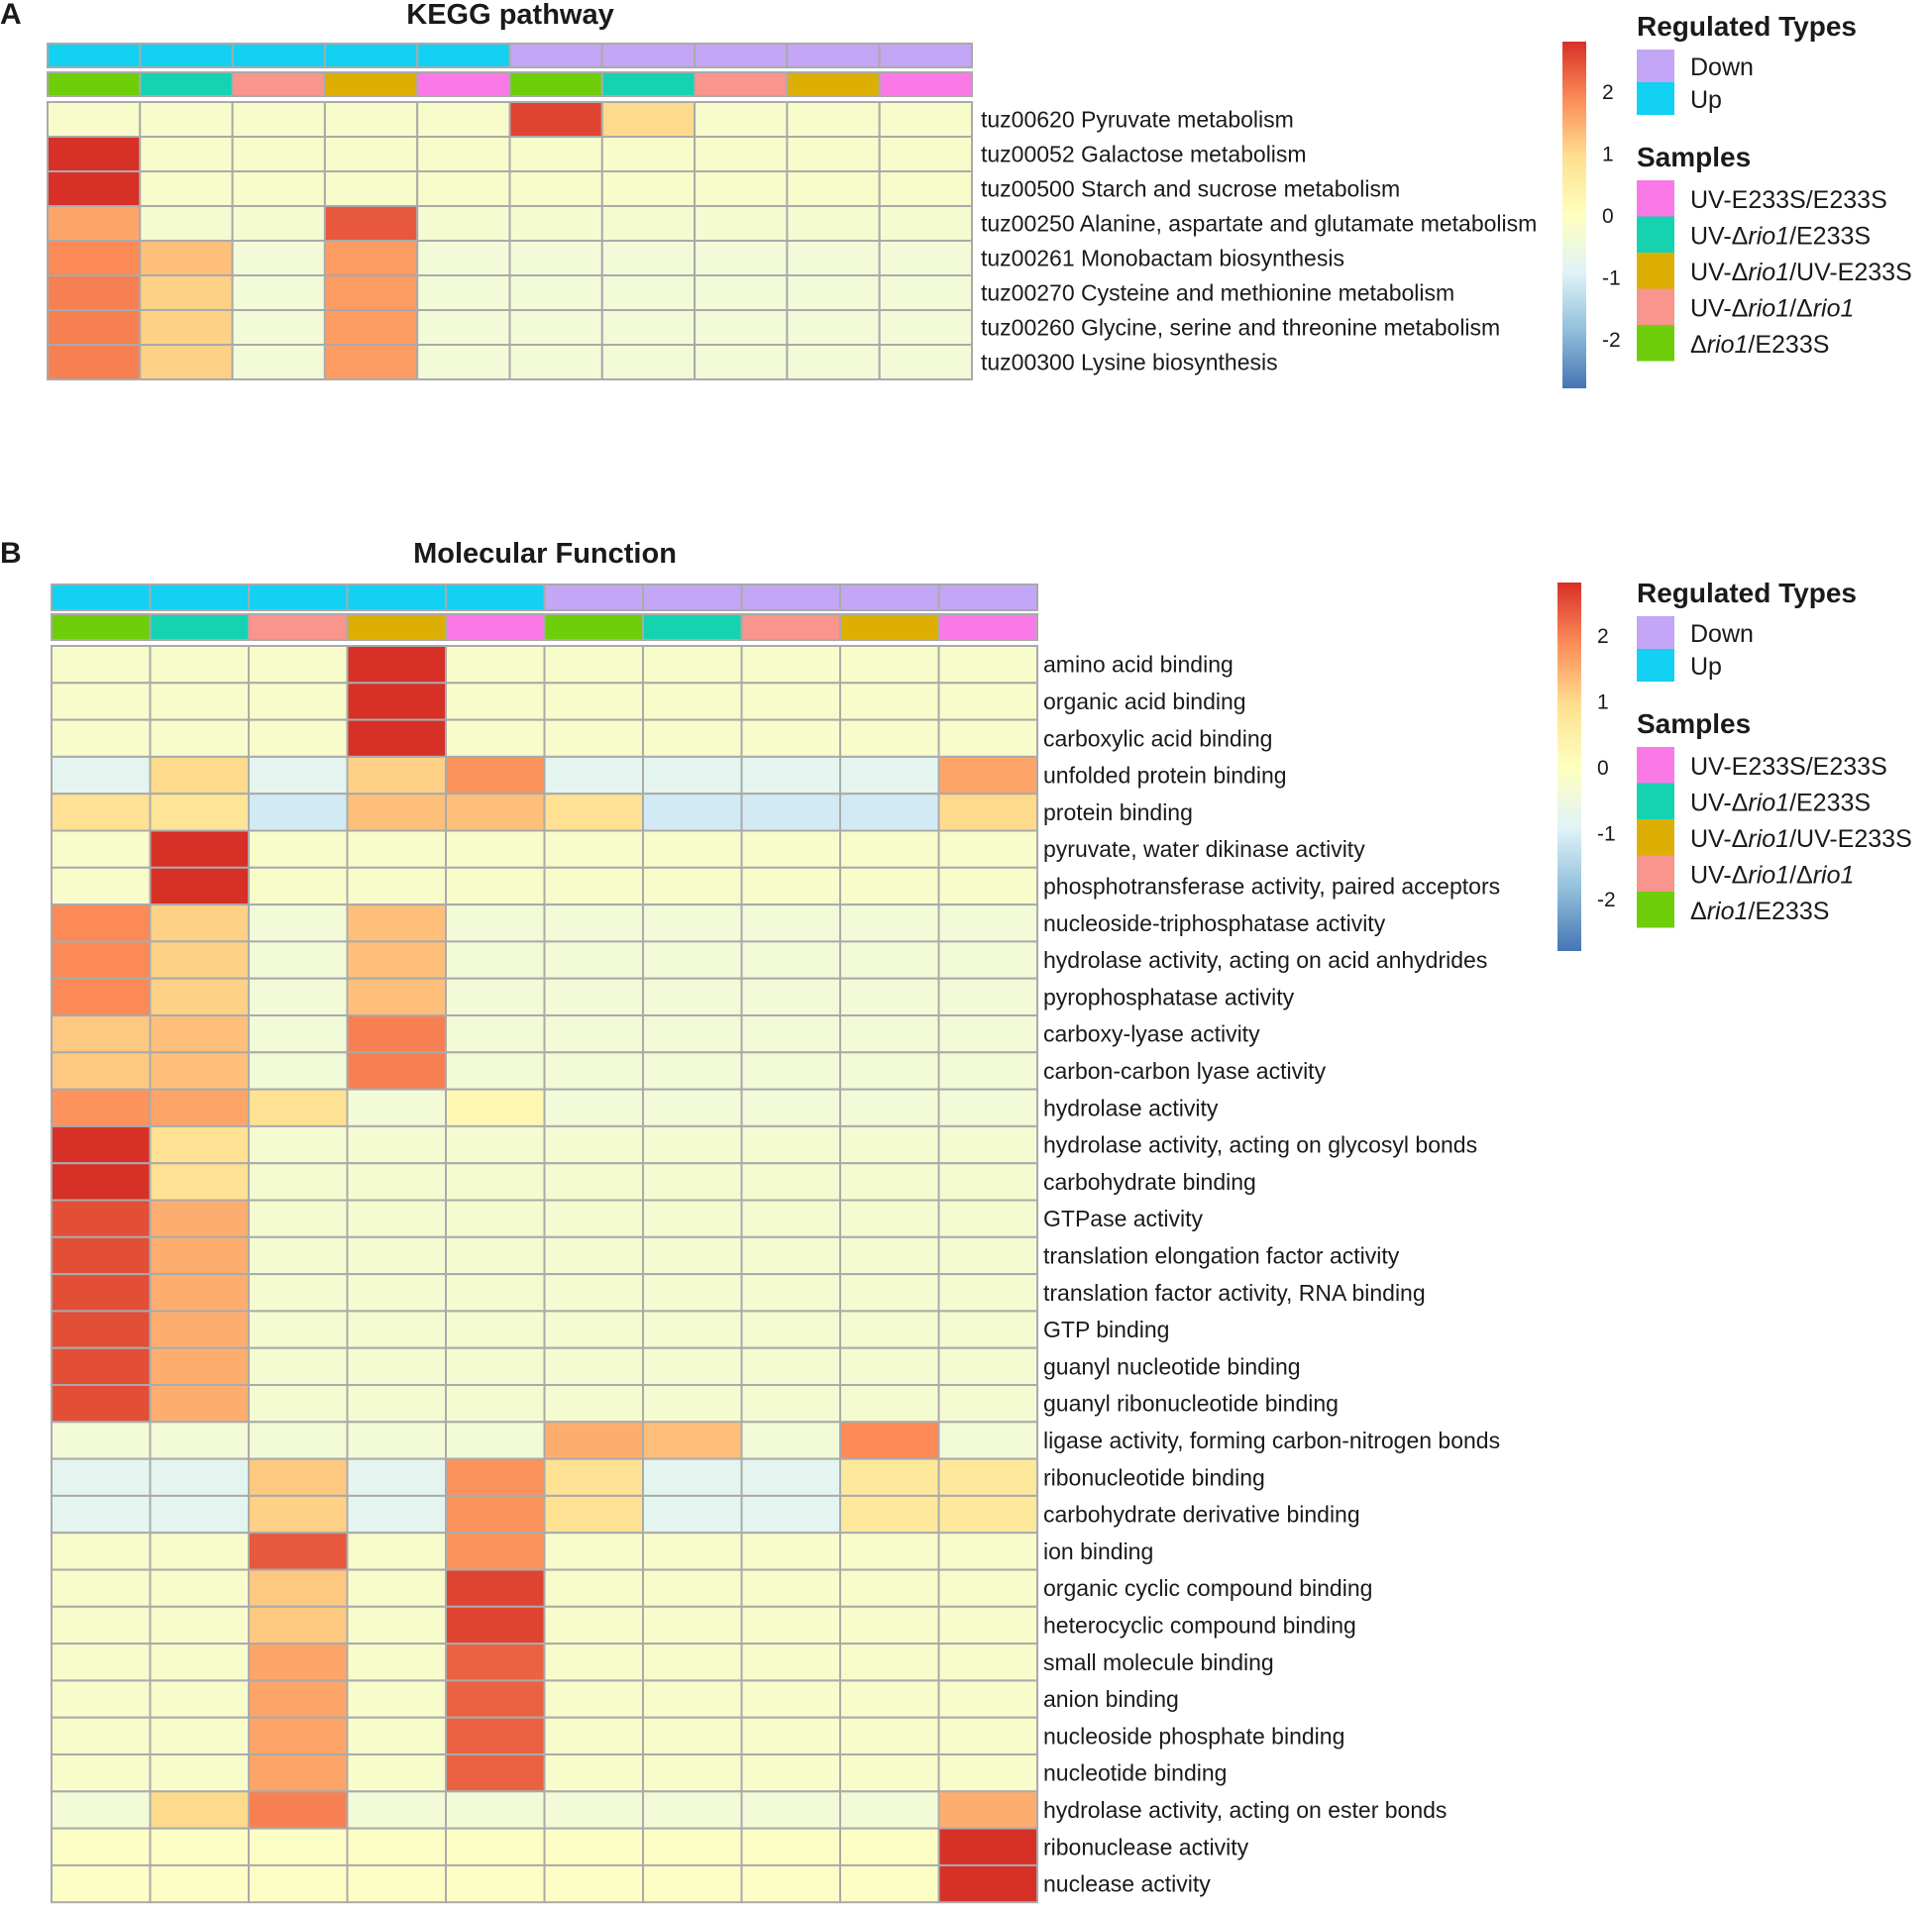 The width and height of the screenshot is (1932, 1911). What do you see at coordinates (1569, 767) in the screenshot?
I see `color-scale-bar` at bounding box center [1569, 767].